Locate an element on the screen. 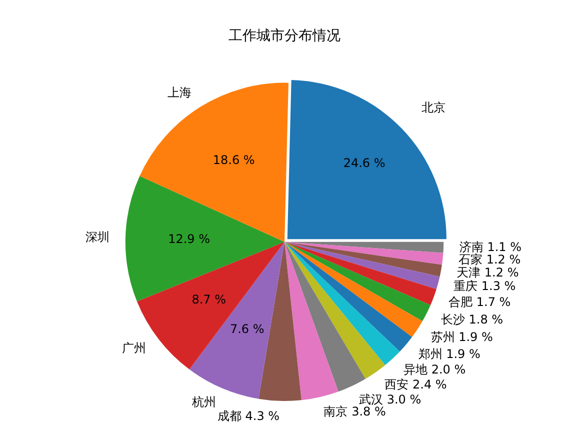 Image resolution: width=569 pixels, height=431 pixels. slice-label: 杭州 is located at coordinates (203, 402).